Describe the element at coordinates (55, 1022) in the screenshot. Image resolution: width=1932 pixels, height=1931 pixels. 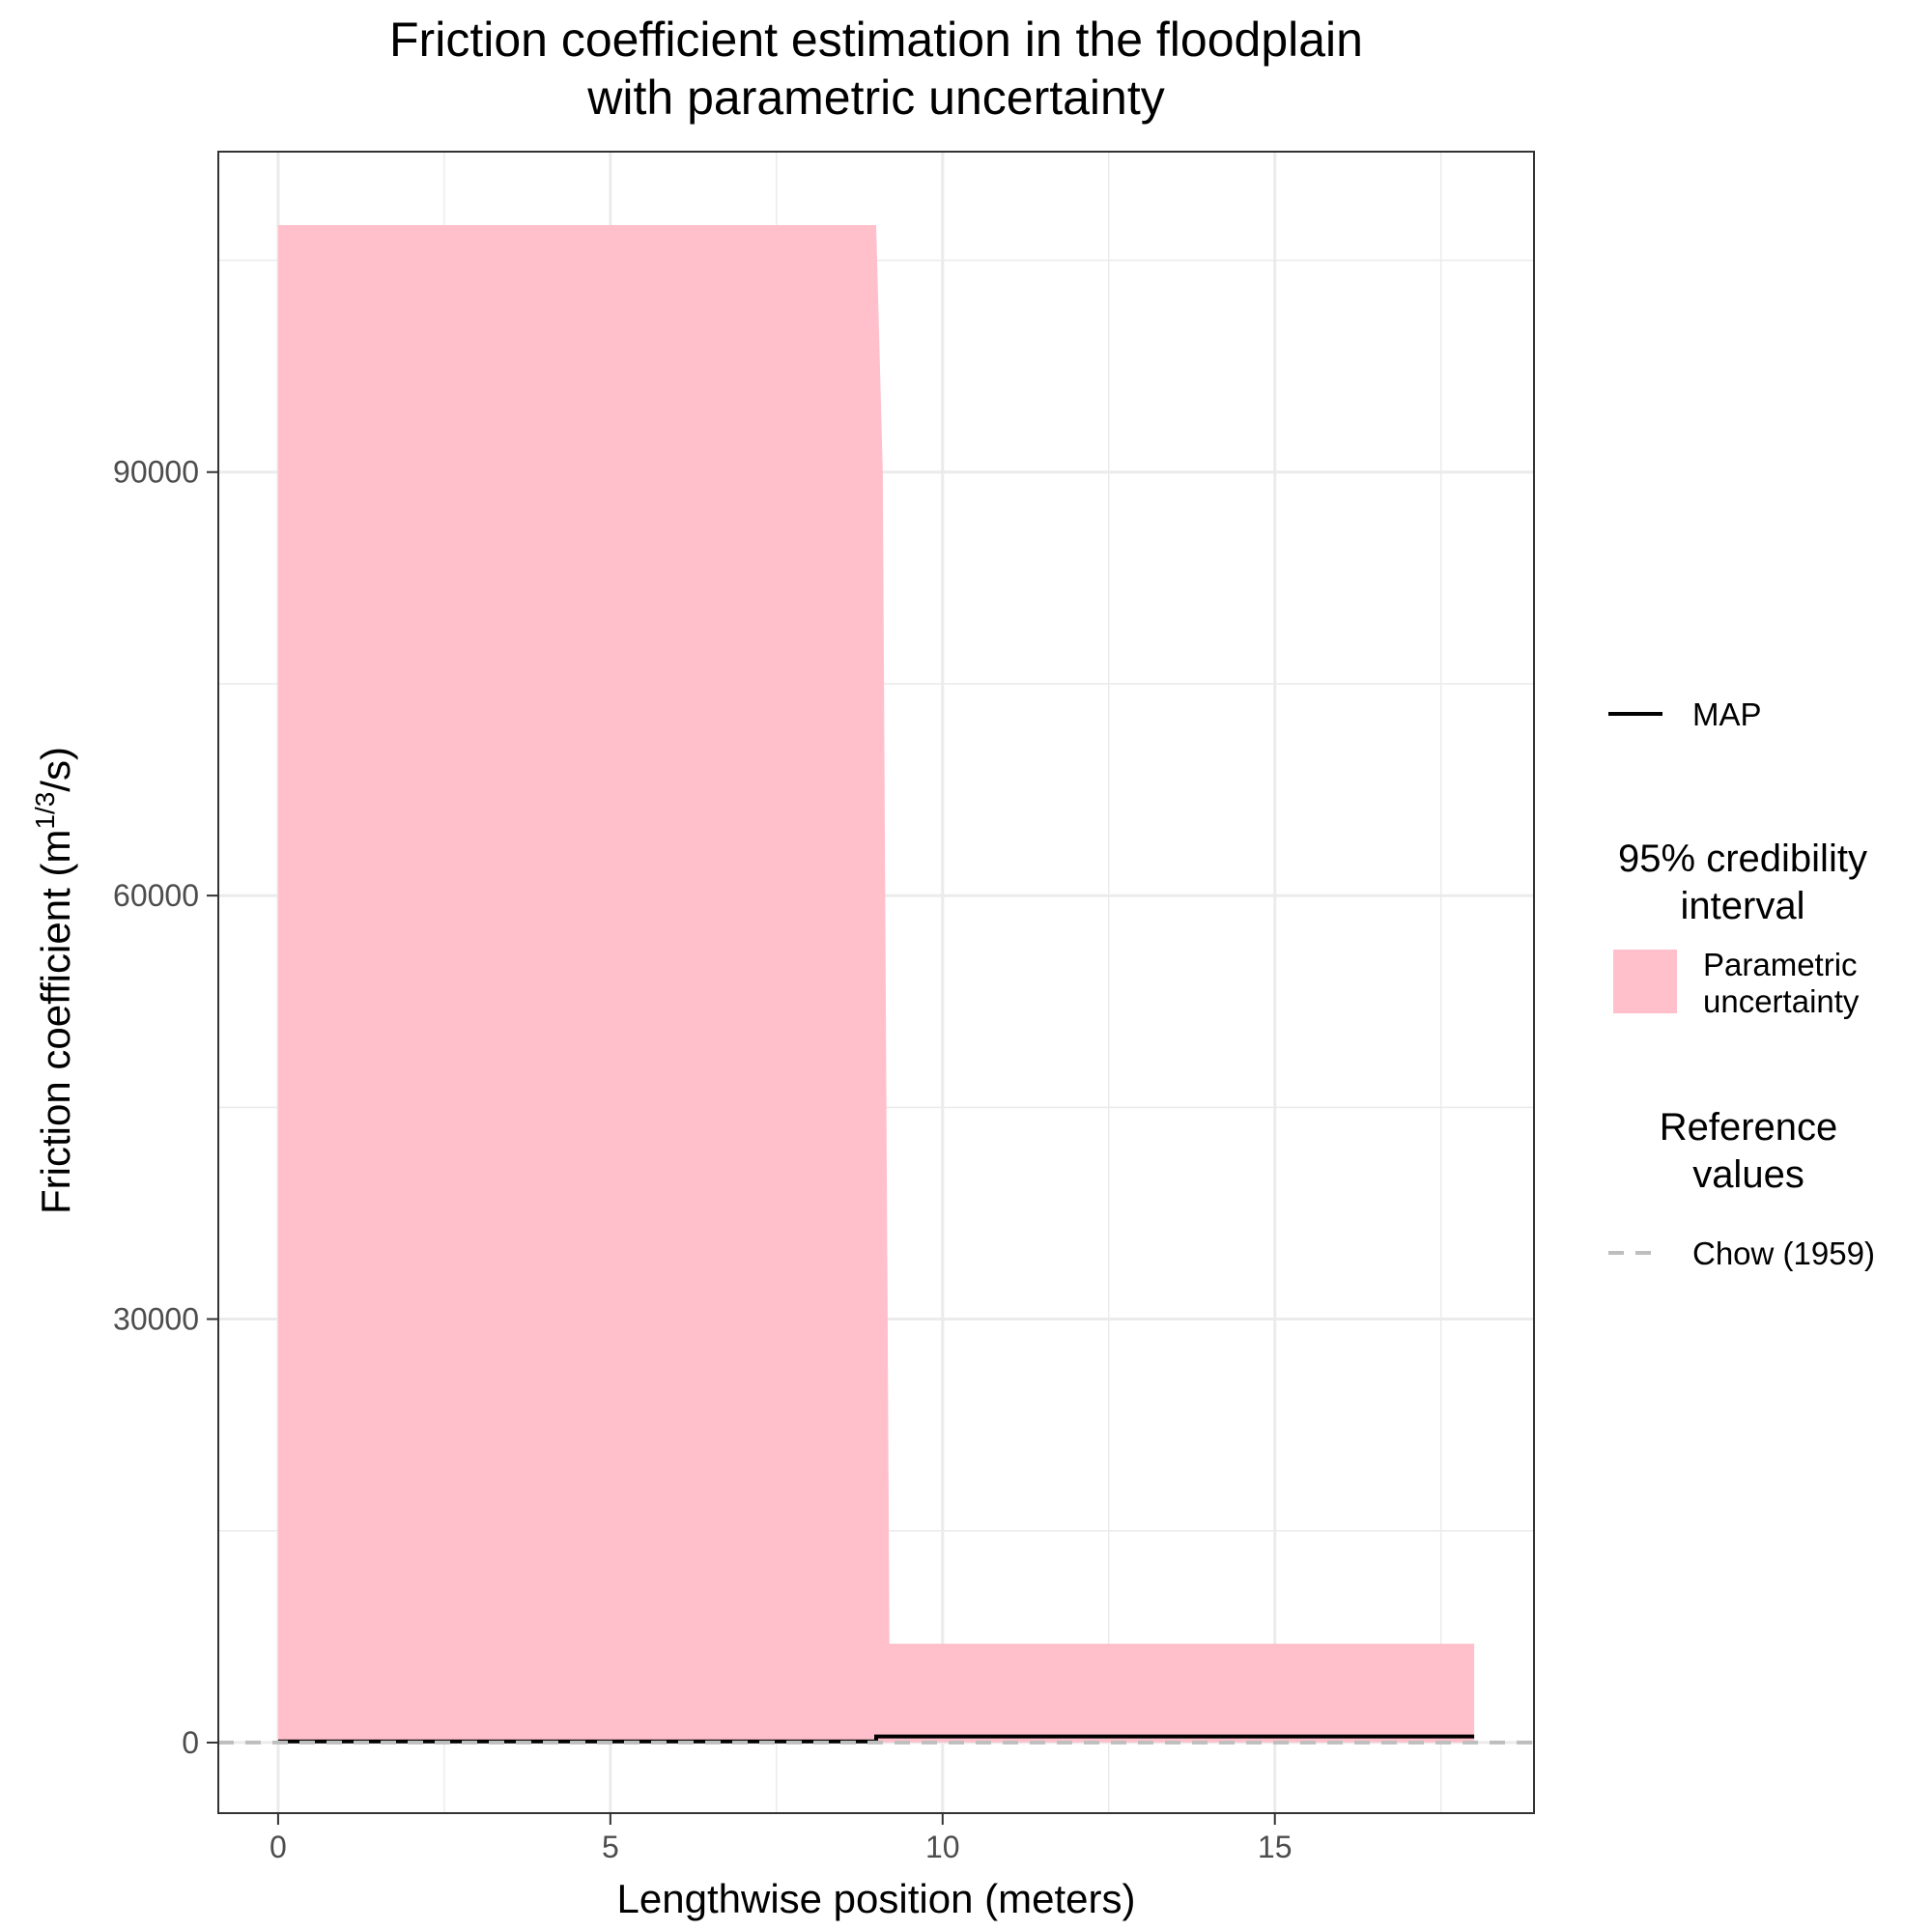
I see `y-axis-title-main: Friction coefficient (m` at that location.